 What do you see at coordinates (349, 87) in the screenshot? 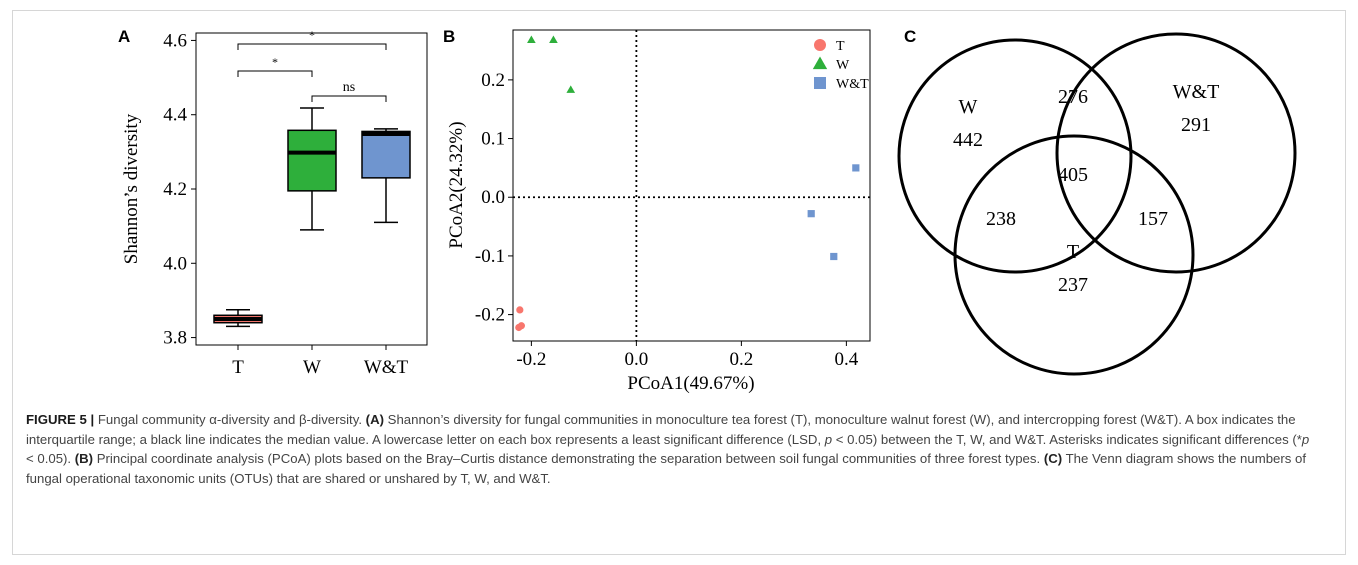
I see `significance-label: ns` at bounding box center [349, 87].